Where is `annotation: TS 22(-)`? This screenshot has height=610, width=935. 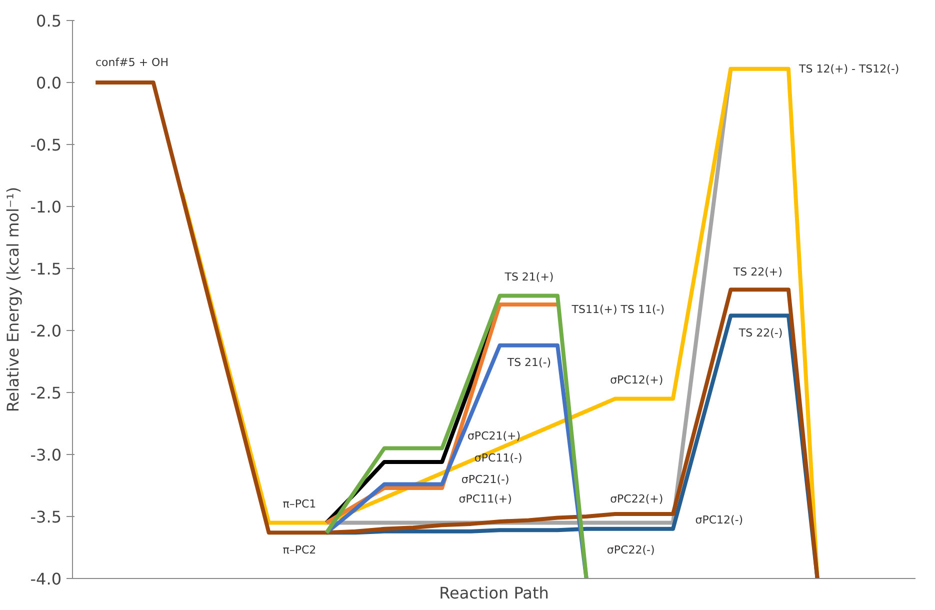
annotation: TS 22(-) is located at coordinates (760, 333).